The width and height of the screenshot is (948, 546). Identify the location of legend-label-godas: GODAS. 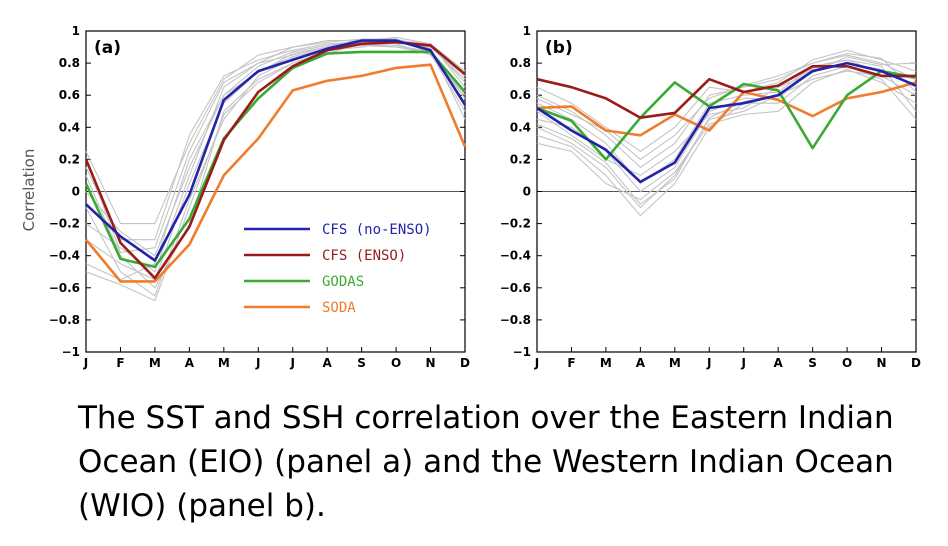
(343, 282).